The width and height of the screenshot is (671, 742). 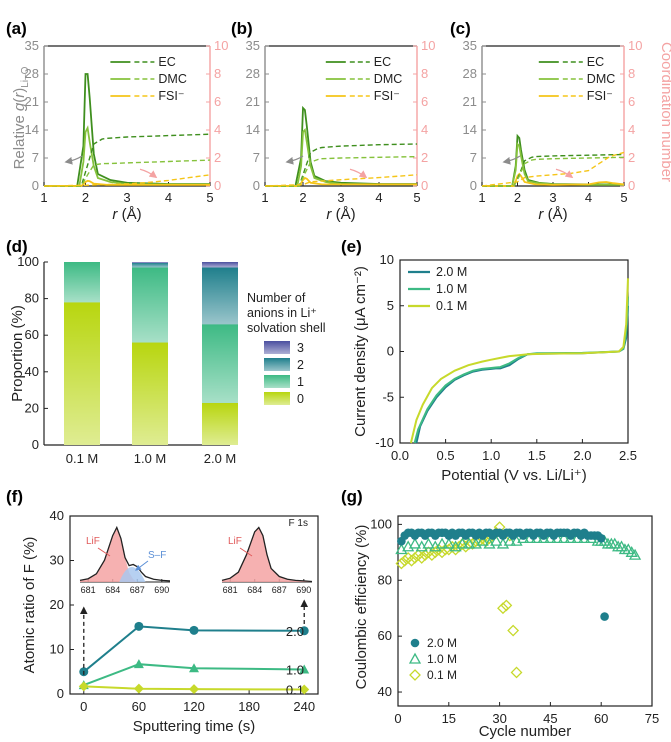 I want to click on y-tick-label-left: 35, so click(x=470, y=45).